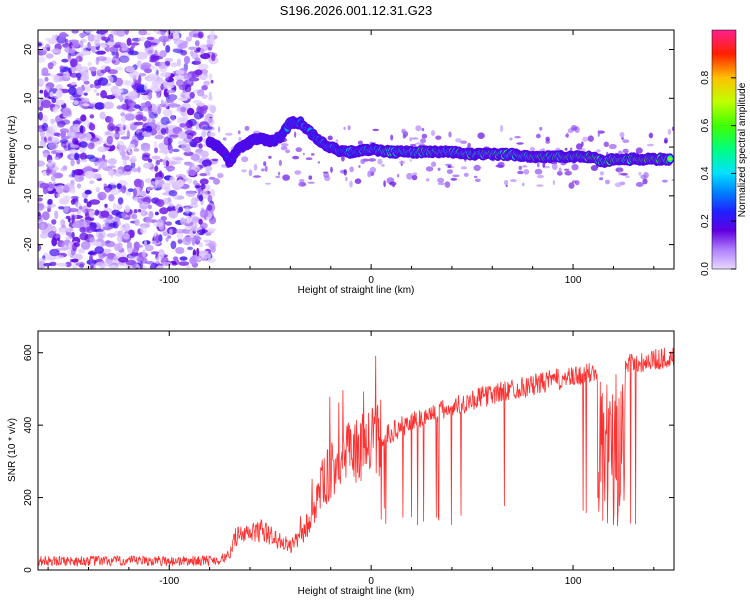 This screenshot has height=600, width=750. I want to click on spectrogram-x-label: Height of straight line (km), so click(356, 290).